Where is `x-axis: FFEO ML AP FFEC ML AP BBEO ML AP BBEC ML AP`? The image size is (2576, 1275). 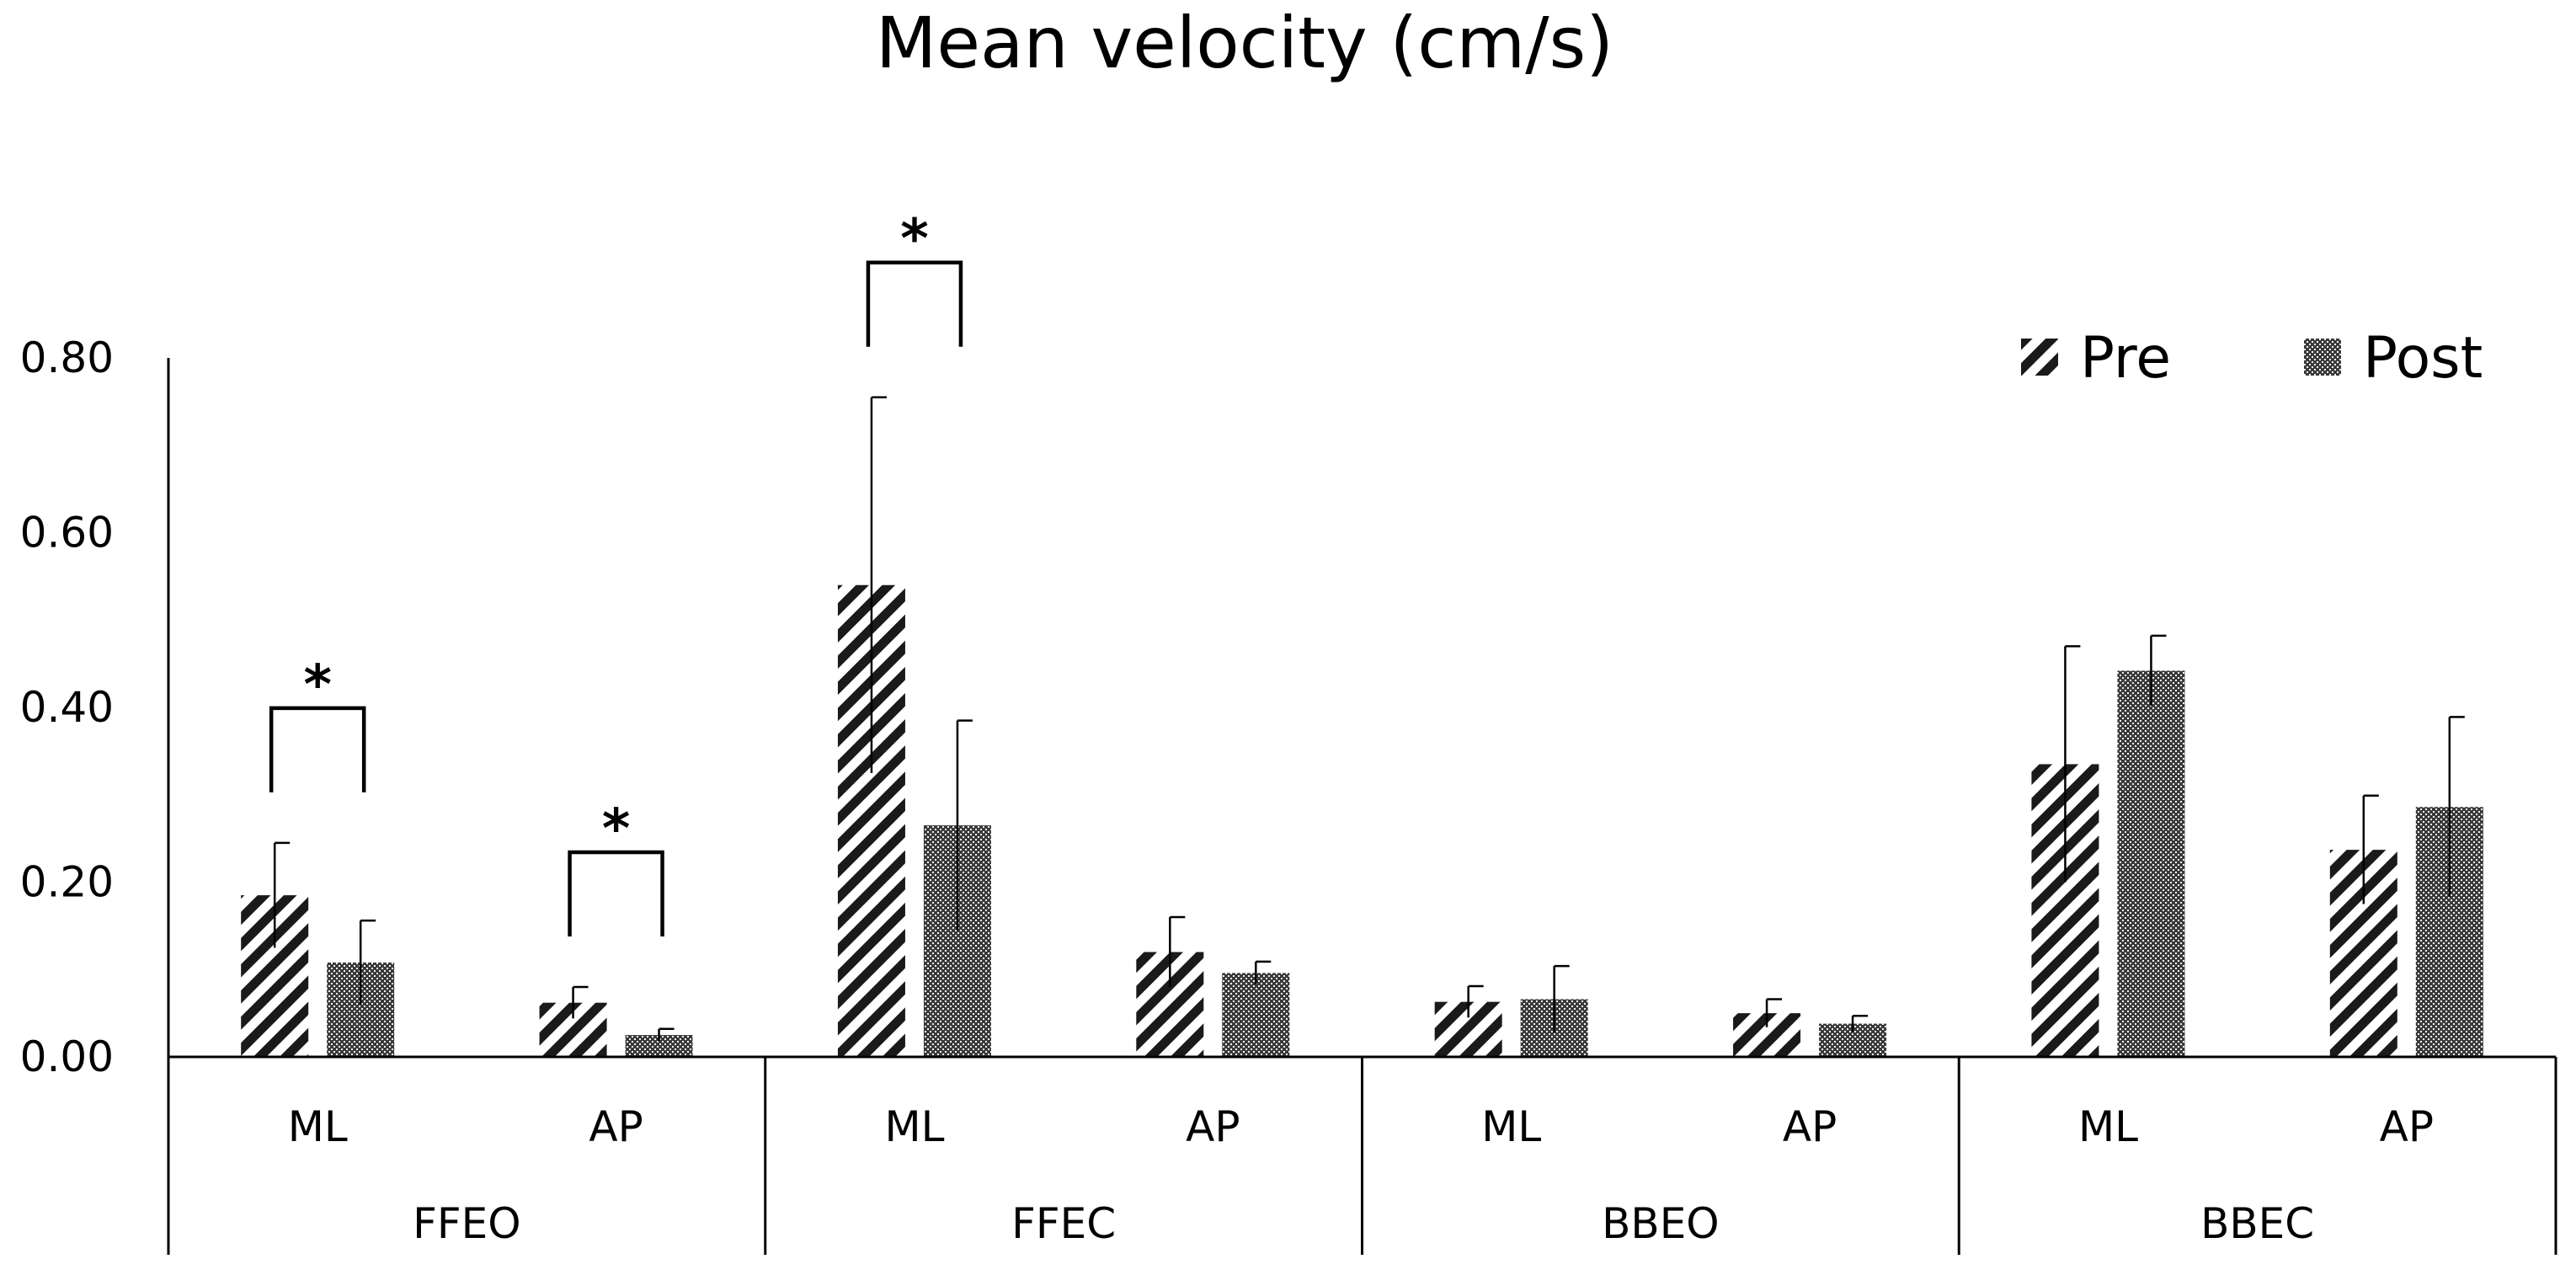
x-axis: FFEO ML AP FFEC ML AP BBEO ML AP BBEC ML AP is located at coordinates (1362, 1155).